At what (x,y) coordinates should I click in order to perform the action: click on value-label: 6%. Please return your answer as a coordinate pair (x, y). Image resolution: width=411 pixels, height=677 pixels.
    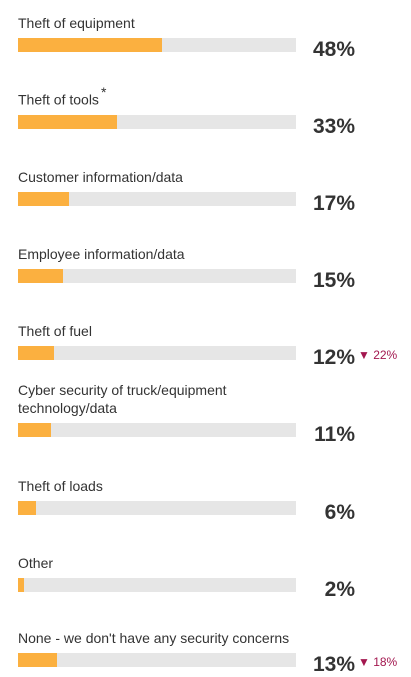
    Looking at the image, I should click on (339, 512).